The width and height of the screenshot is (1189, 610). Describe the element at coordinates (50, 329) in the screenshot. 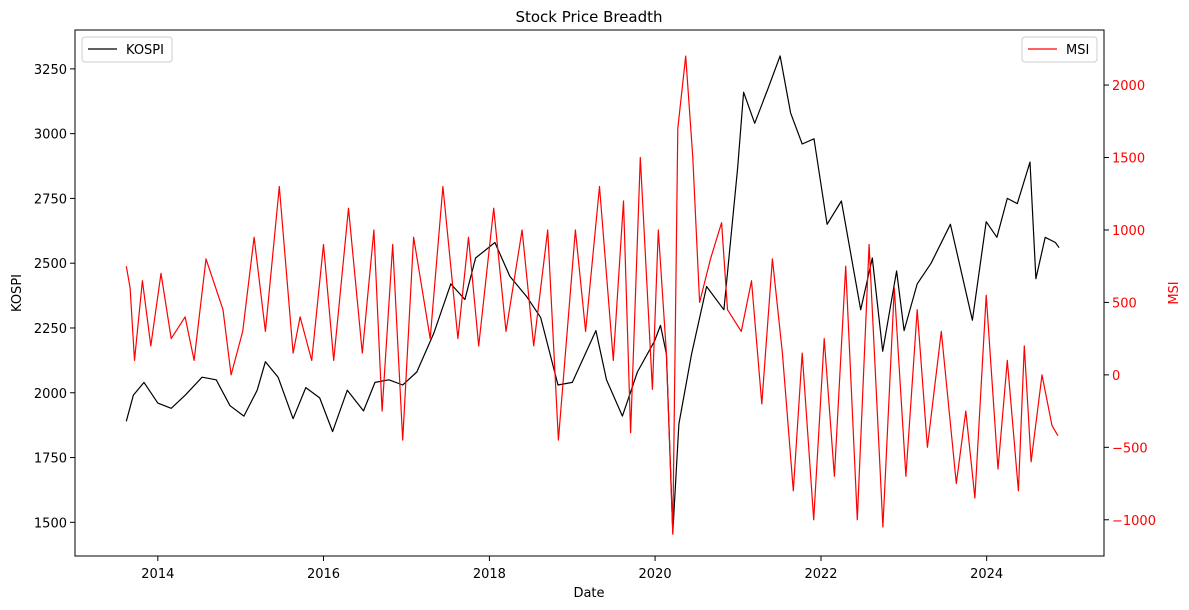

I see `left-y-tick-label: 2250` at that location.